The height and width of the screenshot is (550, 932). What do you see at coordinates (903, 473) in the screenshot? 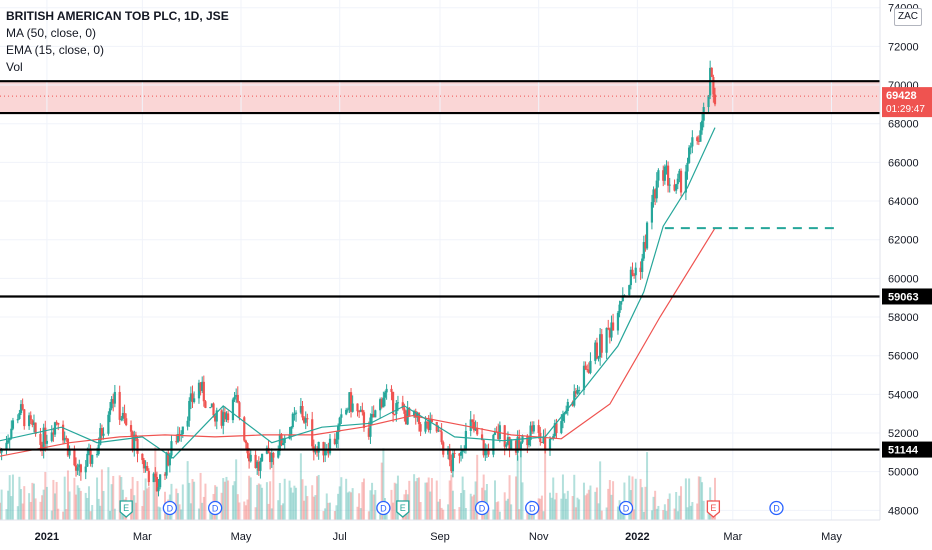
I see `price-tick-label: 50000` at bounding box center [903, 473].